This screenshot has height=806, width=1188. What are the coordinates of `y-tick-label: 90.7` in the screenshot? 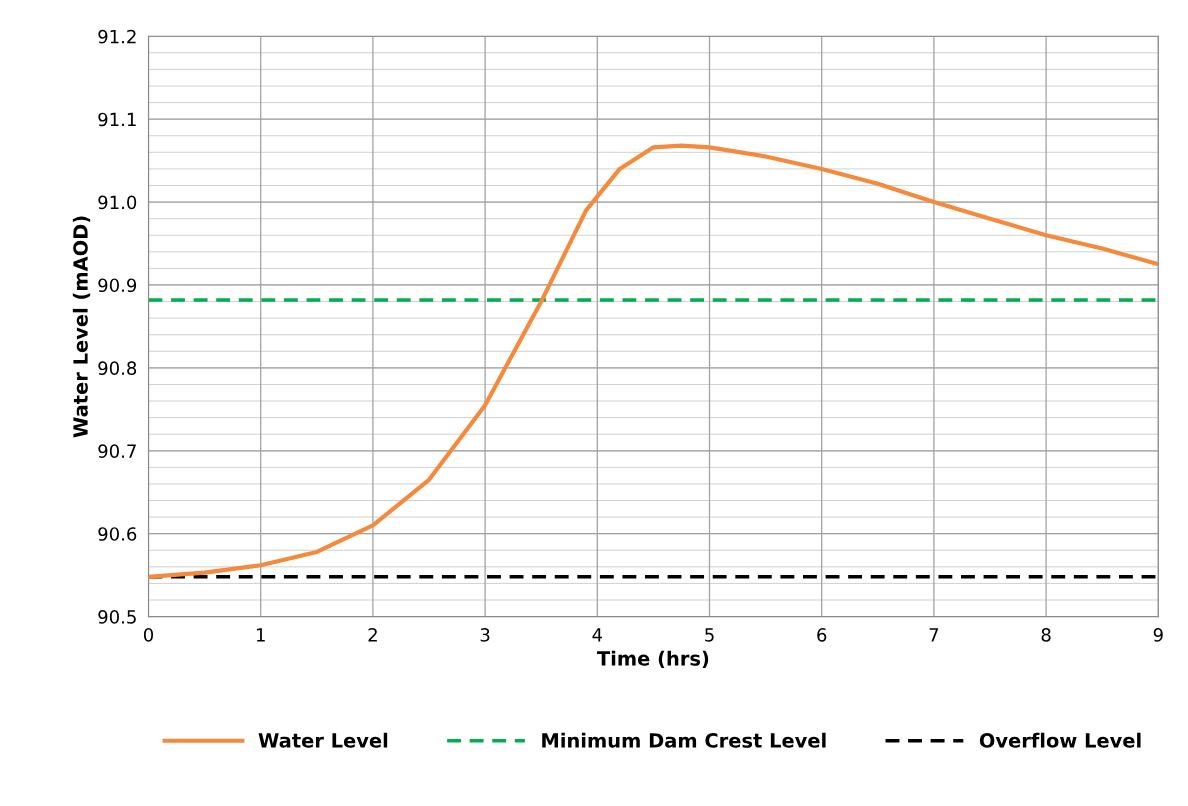 It's located at (117, 451).